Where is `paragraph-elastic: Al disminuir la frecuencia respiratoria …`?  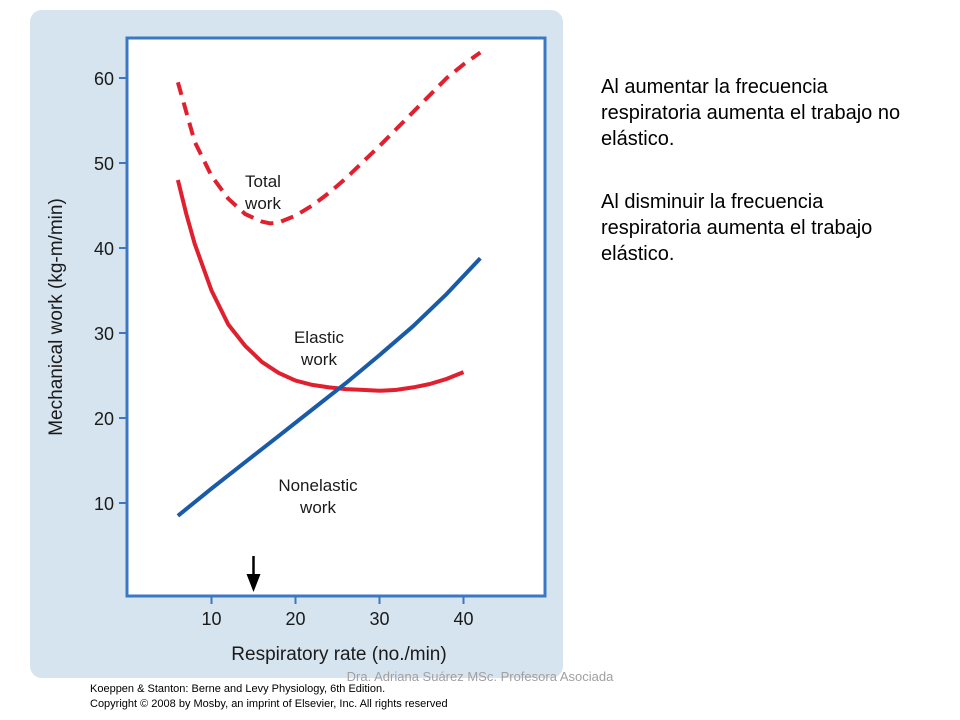 paragraph-elastic: Al disminuir la frecuencia respiratoria … is located at coordinates (737, 228).